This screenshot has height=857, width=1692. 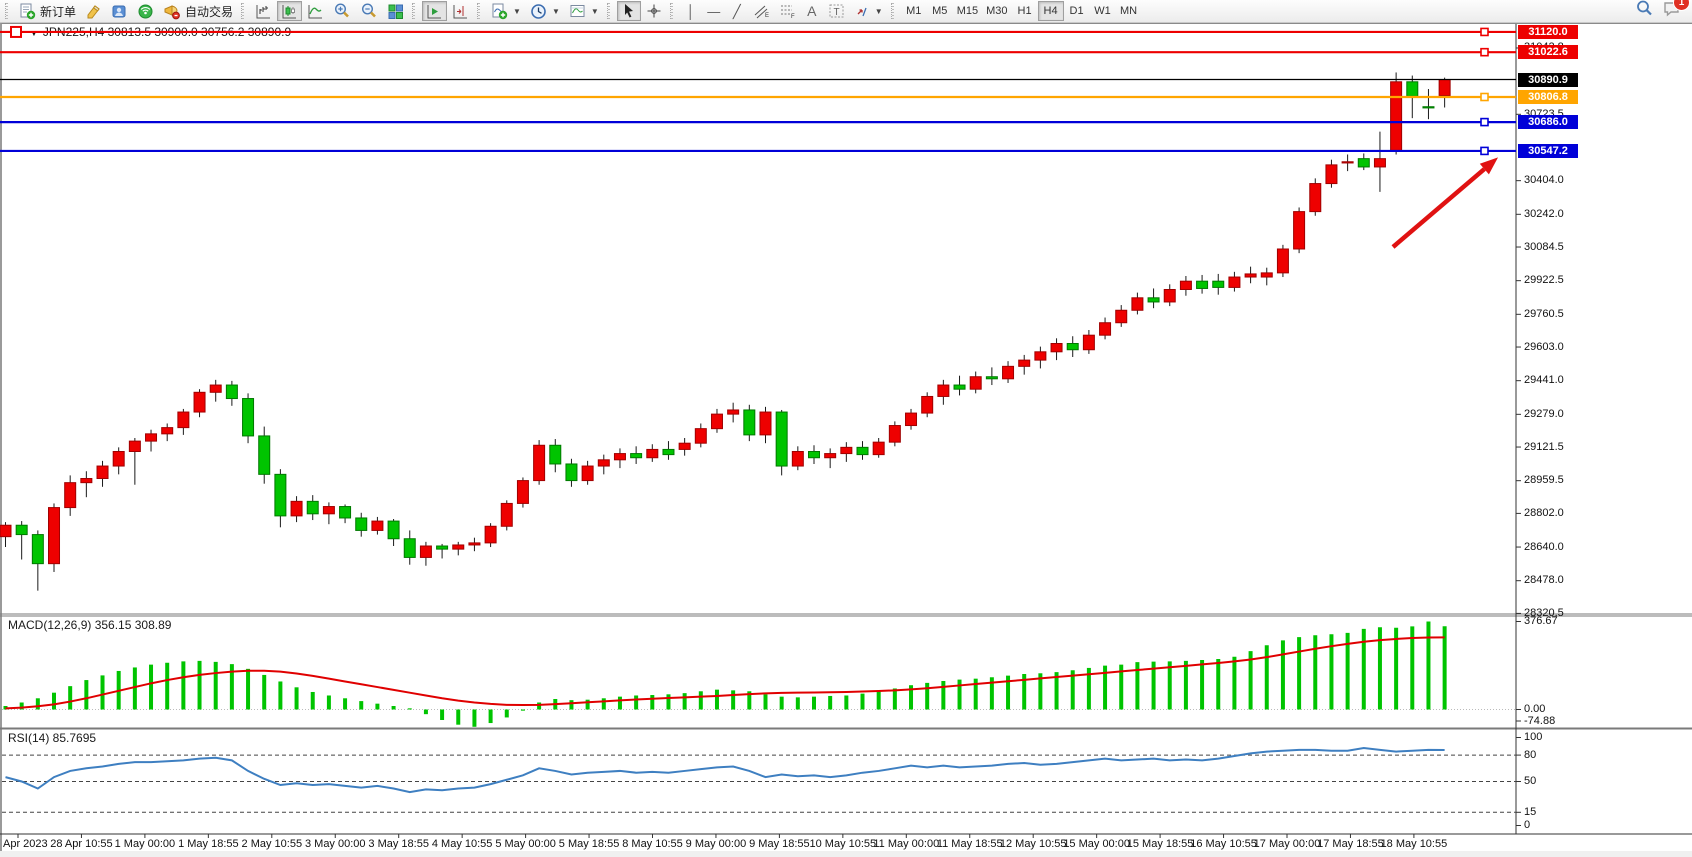 What do you see at coordinates (1544, 413) in the screenshot?
I see `price-tick-label: 29279.0` at bounding box center [1544, 413].